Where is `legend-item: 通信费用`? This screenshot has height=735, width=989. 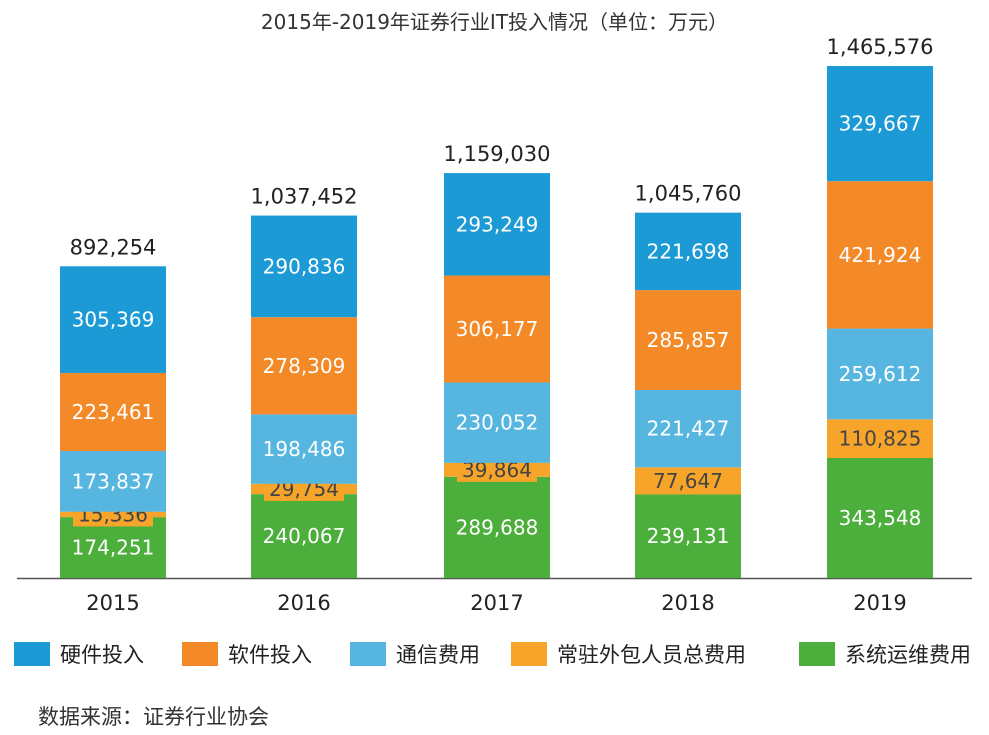
legend-item: 通信费用 is located at coordinates (415, 654).